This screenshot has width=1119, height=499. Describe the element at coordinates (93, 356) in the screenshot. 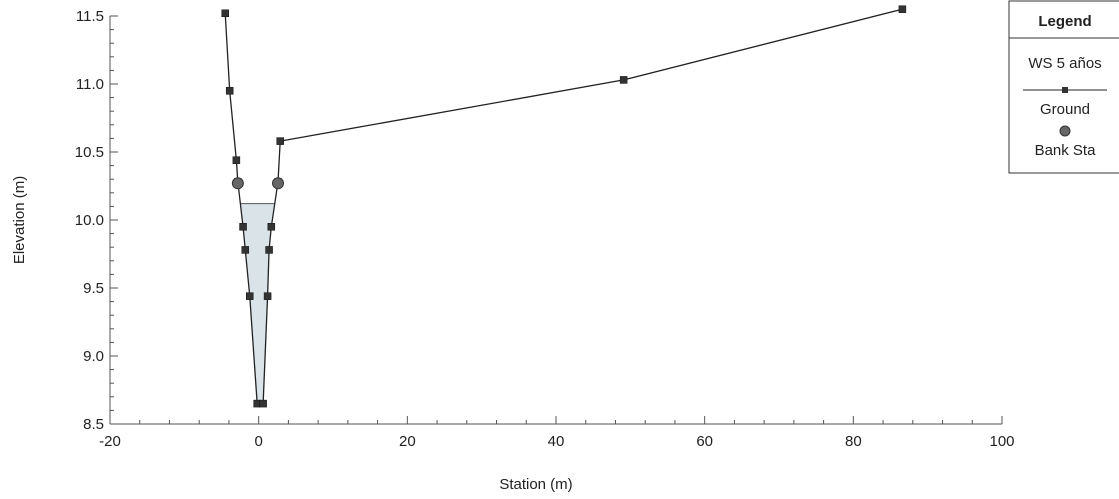

I see `y-tick-label: 9.0` at that location.